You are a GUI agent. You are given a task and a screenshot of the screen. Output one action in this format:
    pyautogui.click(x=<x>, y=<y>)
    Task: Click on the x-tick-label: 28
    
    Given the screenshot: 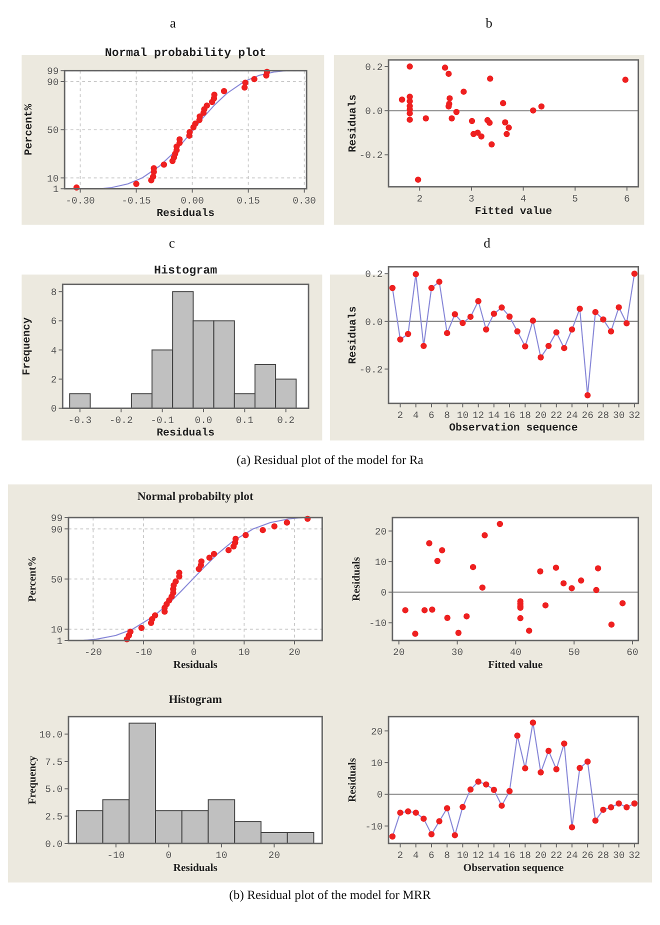 What is the action you would take?
    pyautogui.click(x=603, y=856)
    